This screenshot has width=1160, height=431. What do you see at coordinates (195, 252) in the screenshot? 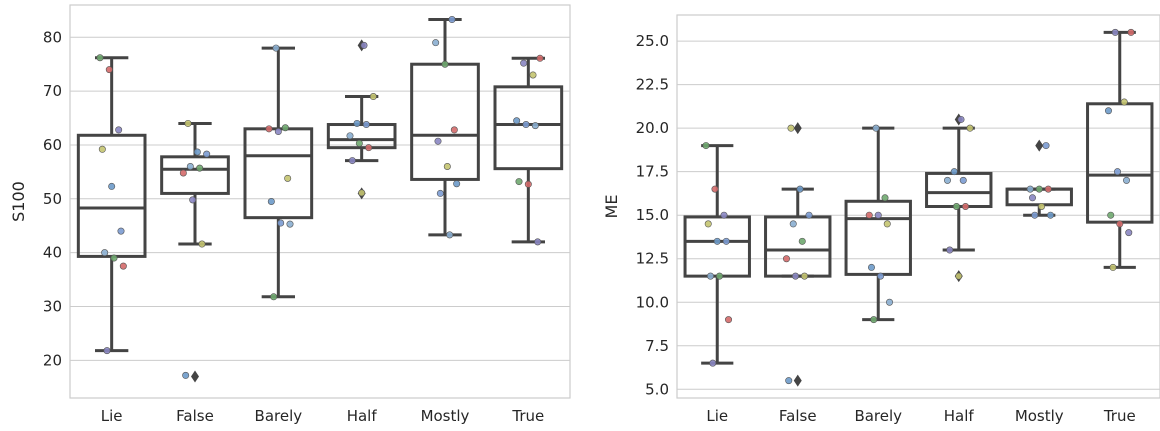
I see `box-false` at bounding box center [195, 252].